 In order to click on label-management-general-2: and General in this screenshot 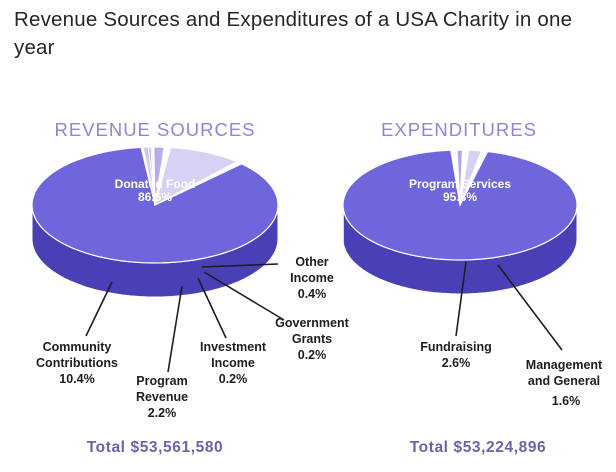, I will do `click(564, 381)`.